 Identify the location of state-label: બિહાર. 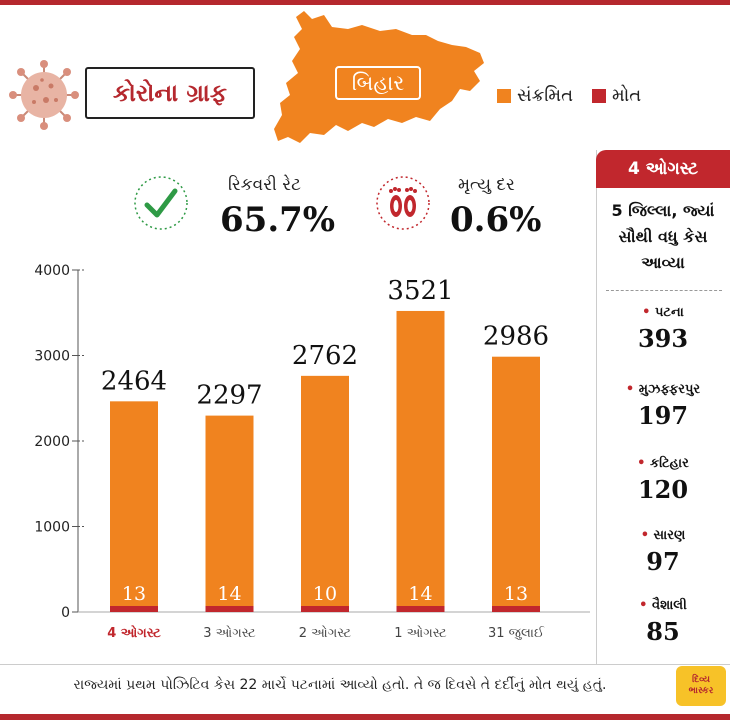
(378, 83).